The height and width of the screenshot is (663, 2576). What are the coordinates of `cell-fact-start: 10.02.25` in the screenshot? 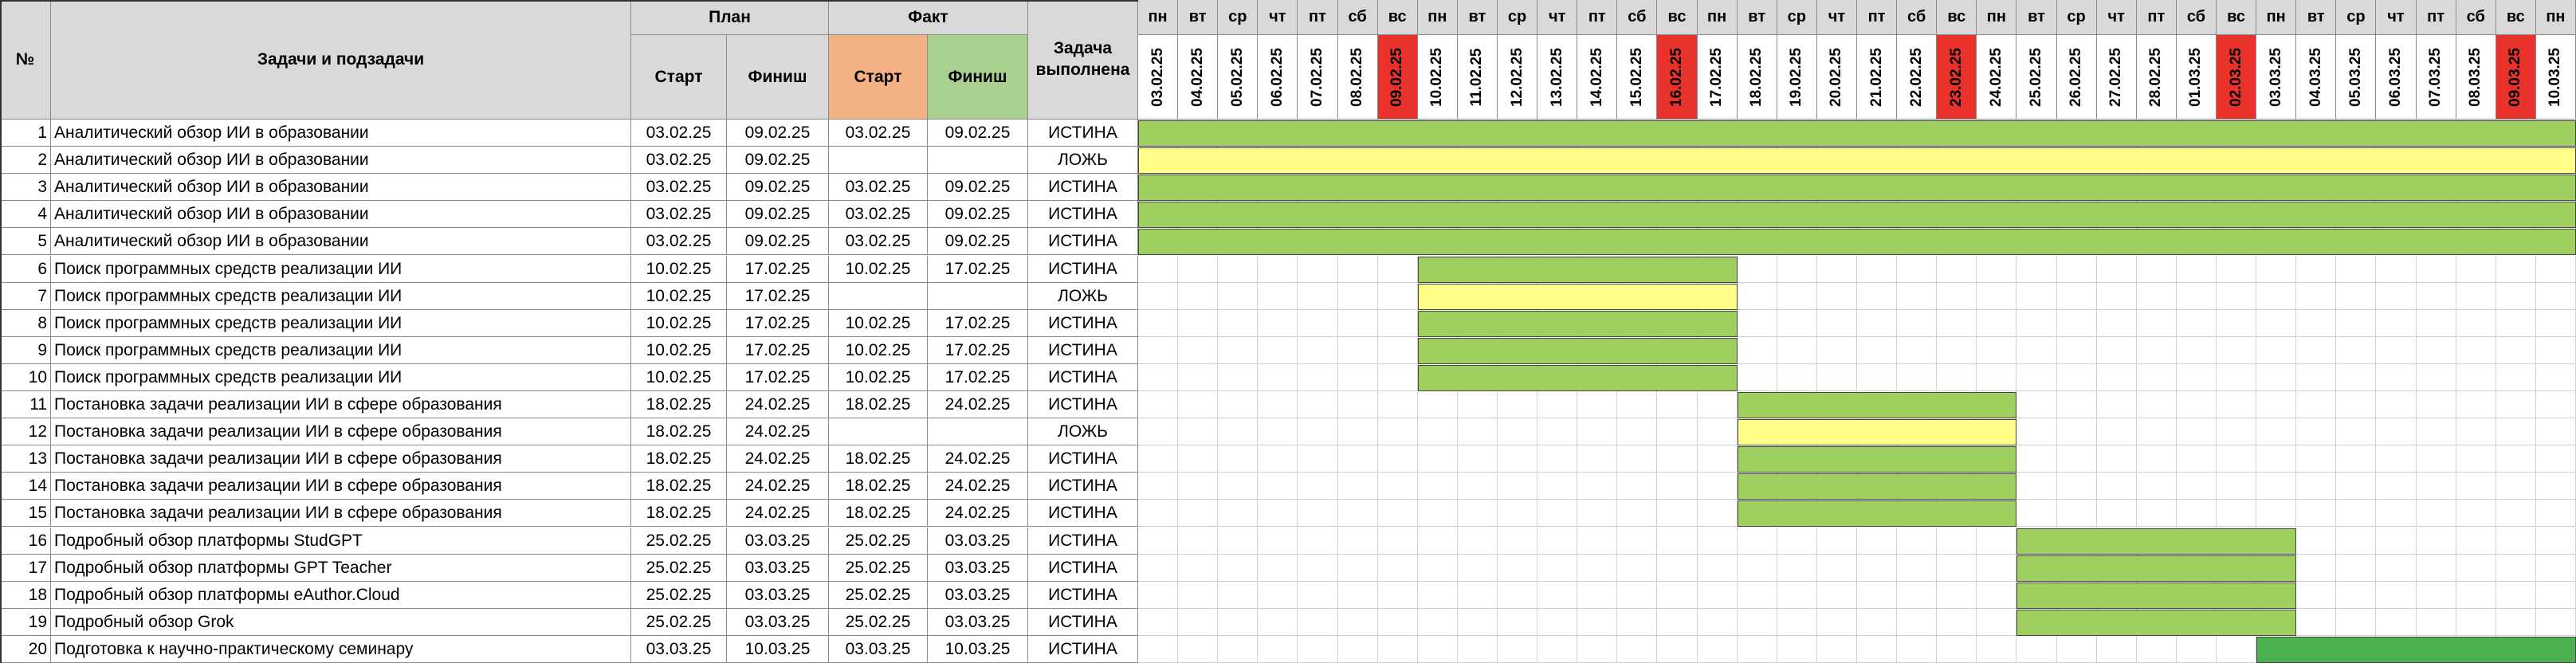 It's located at (878, 323).